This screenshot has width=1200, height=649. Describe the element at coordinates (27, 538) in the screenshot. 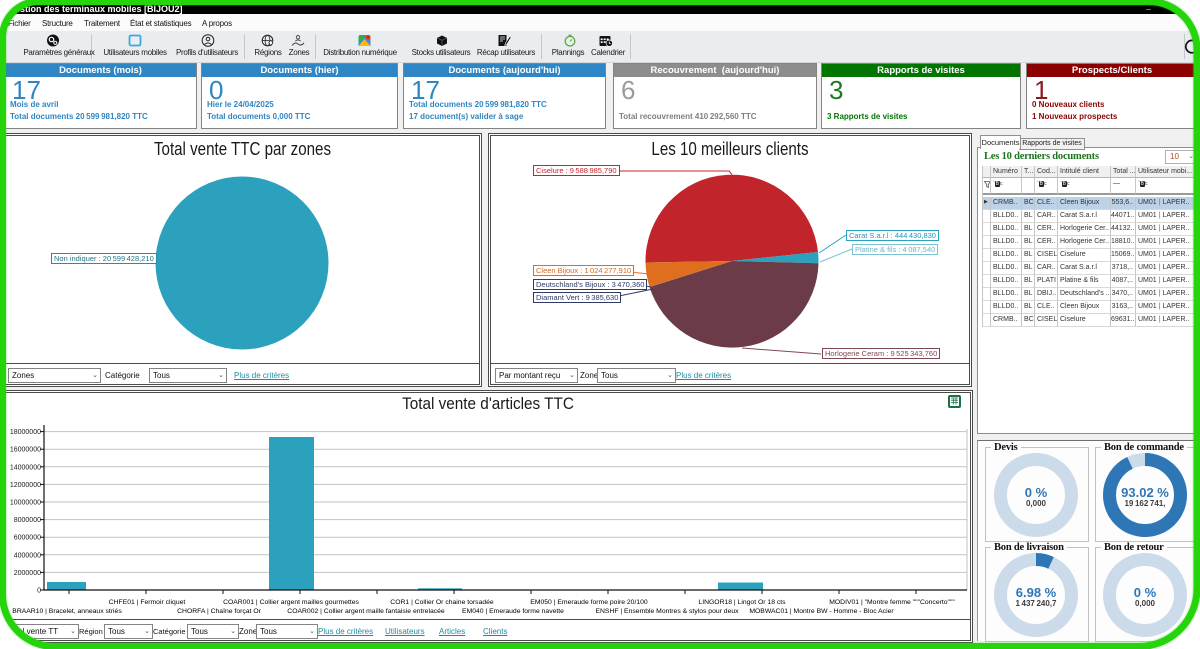

I see `svg-text: 6000000` at that location.